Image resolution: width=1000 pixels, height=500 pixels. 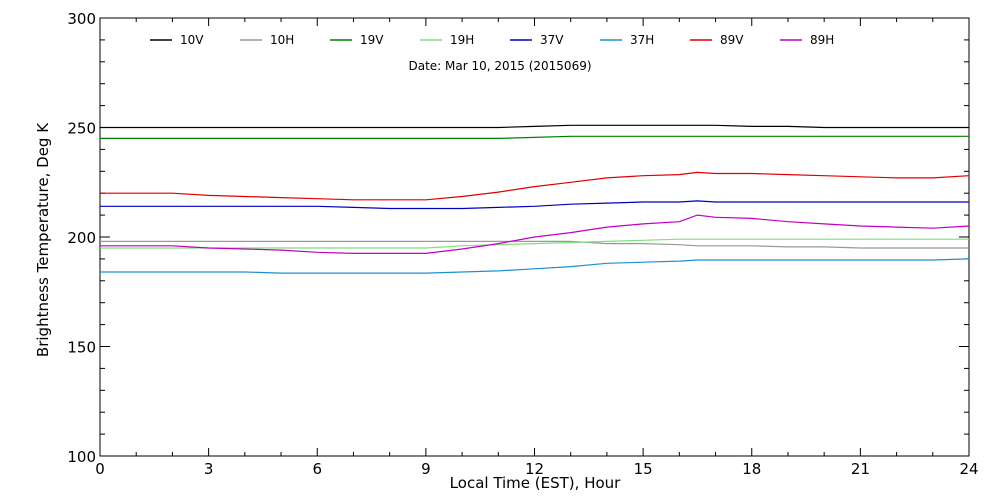 What do you see at coordinates (81, 238) in the screenshot?
I see `y-tick-label: 200` at bounding box center [81, 238].